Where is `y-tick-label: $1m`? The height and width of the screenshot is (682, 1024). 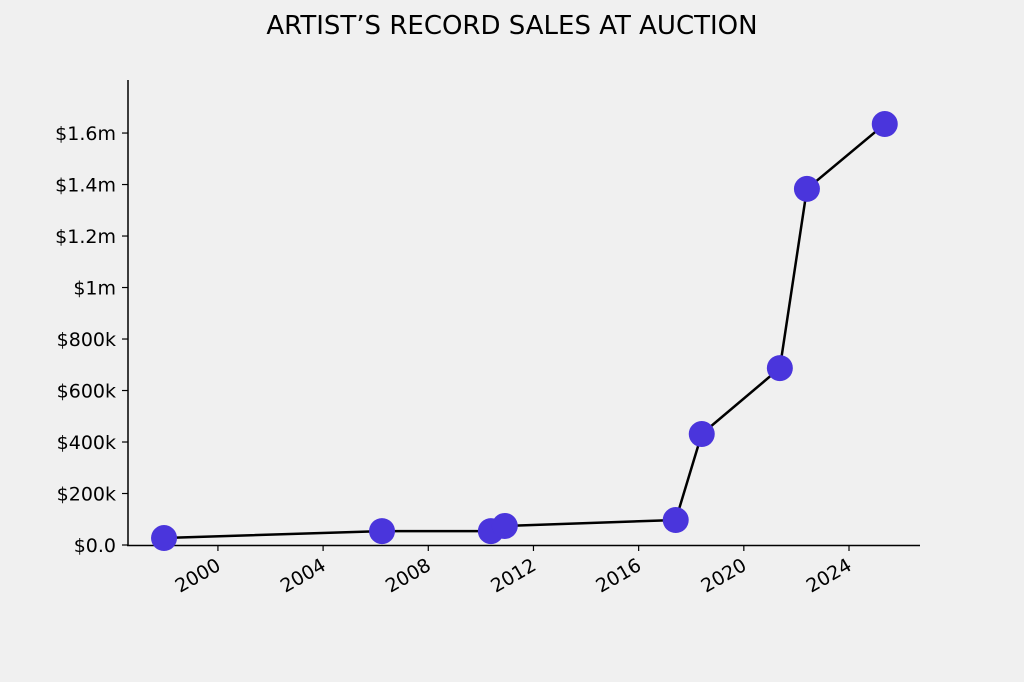 y-tick-label: $1m is located at coordinates (94, 289).